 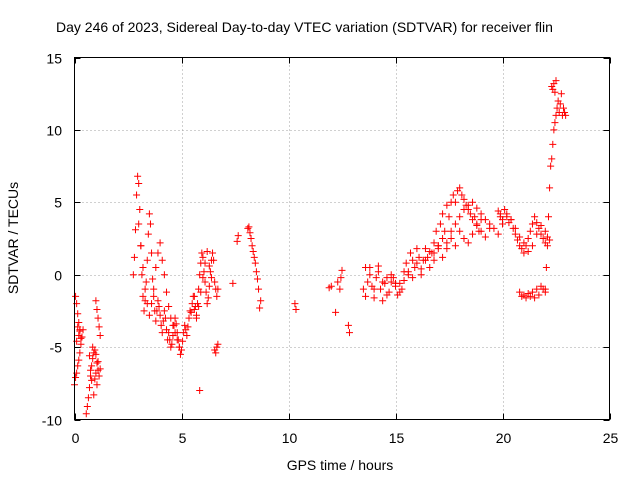 I want to click on y-tick-label: 0, so click(x=58, y=276).